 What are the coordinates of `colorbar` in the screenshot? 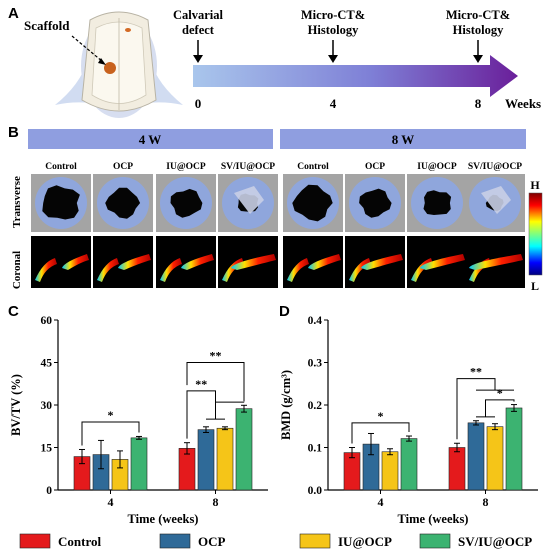 It's located at (535, 234).